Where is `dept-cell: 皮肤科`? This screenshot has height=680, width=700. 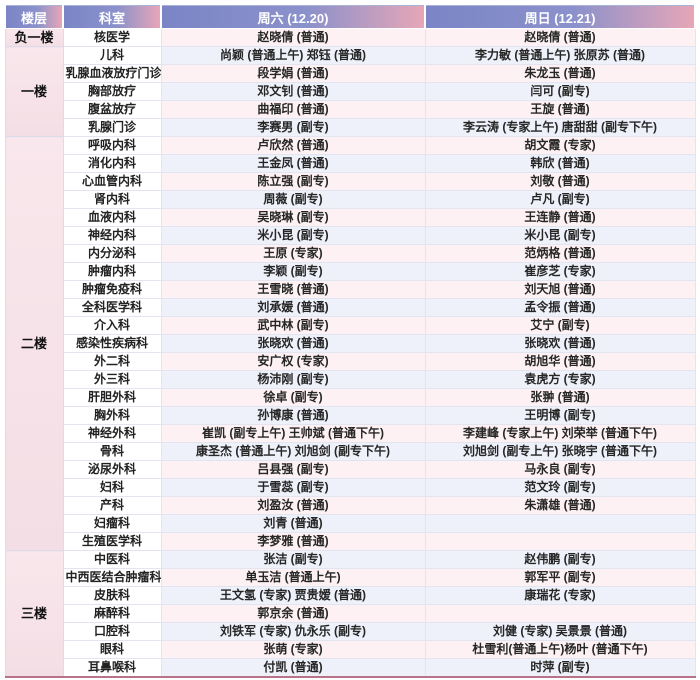
dept-cell: 皮肤科 is located at coordinates (112, 595).